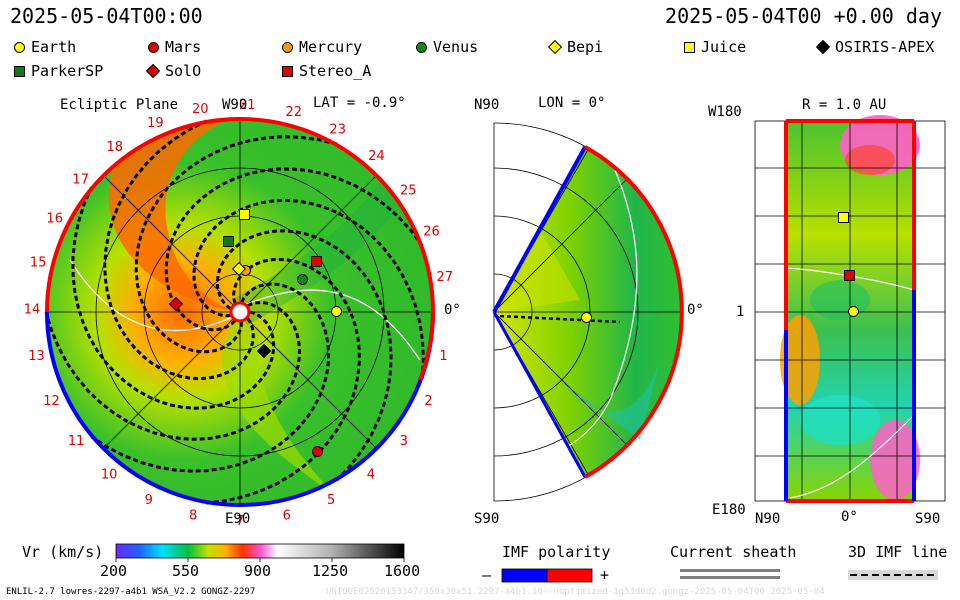 The height and width of the screenshot is (600, 960). I want to click on radial-r-label: R = 1.0 AU, so click(844, 105).